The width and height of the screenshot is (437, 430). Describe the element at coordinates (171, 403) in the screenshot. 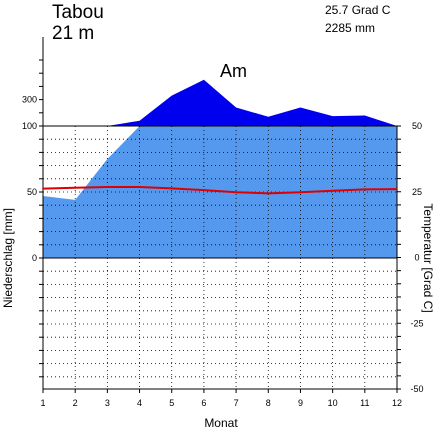

I see `x-tick-label: 5` at that location.